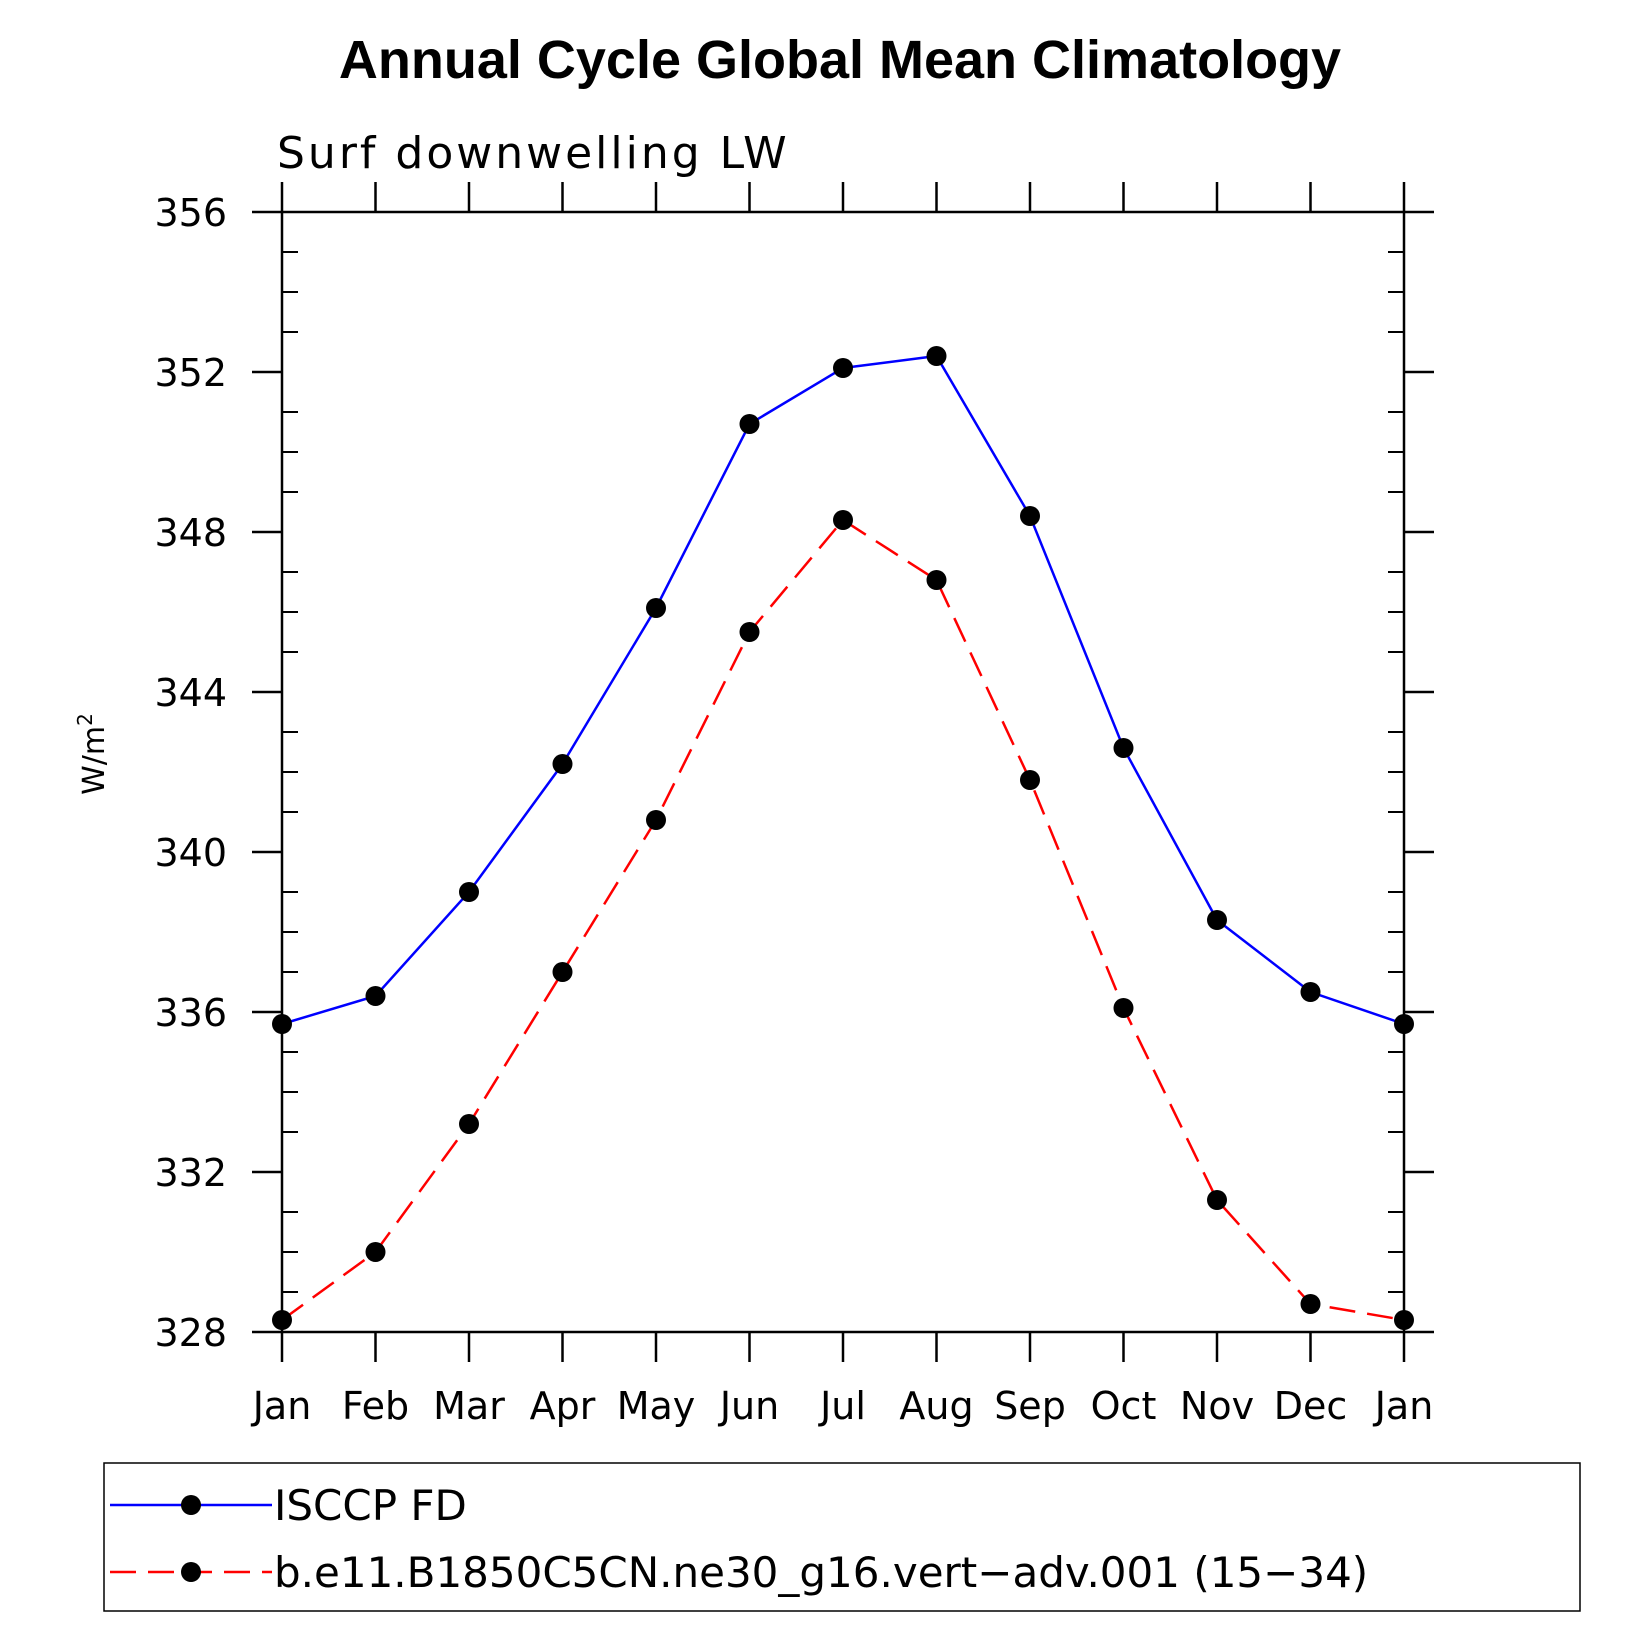 The image size is (1641, 1641). I want to click on x-tick-label: Nov, so click(1217, 1406).